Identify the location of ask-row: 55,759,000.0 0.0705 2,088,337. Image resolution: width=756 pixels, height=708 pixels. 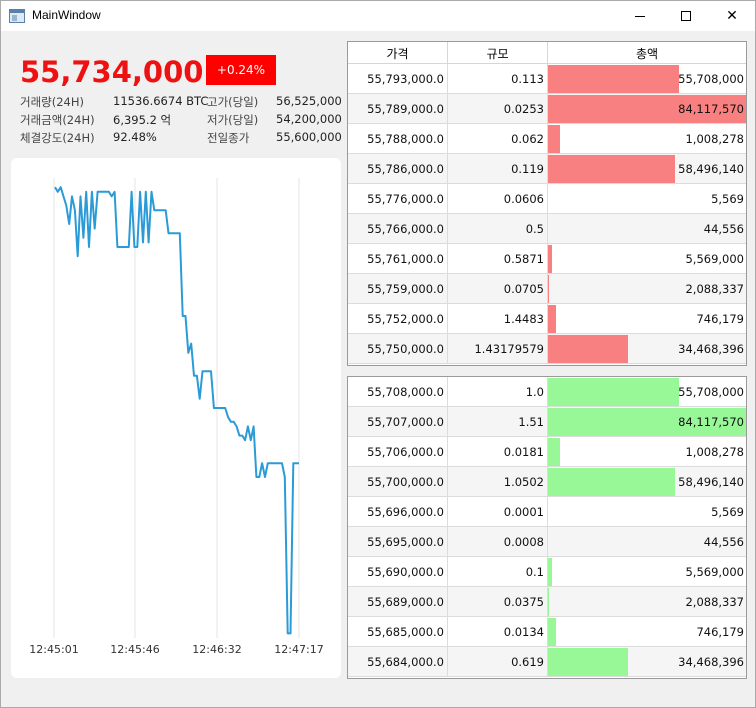
(547, 289).